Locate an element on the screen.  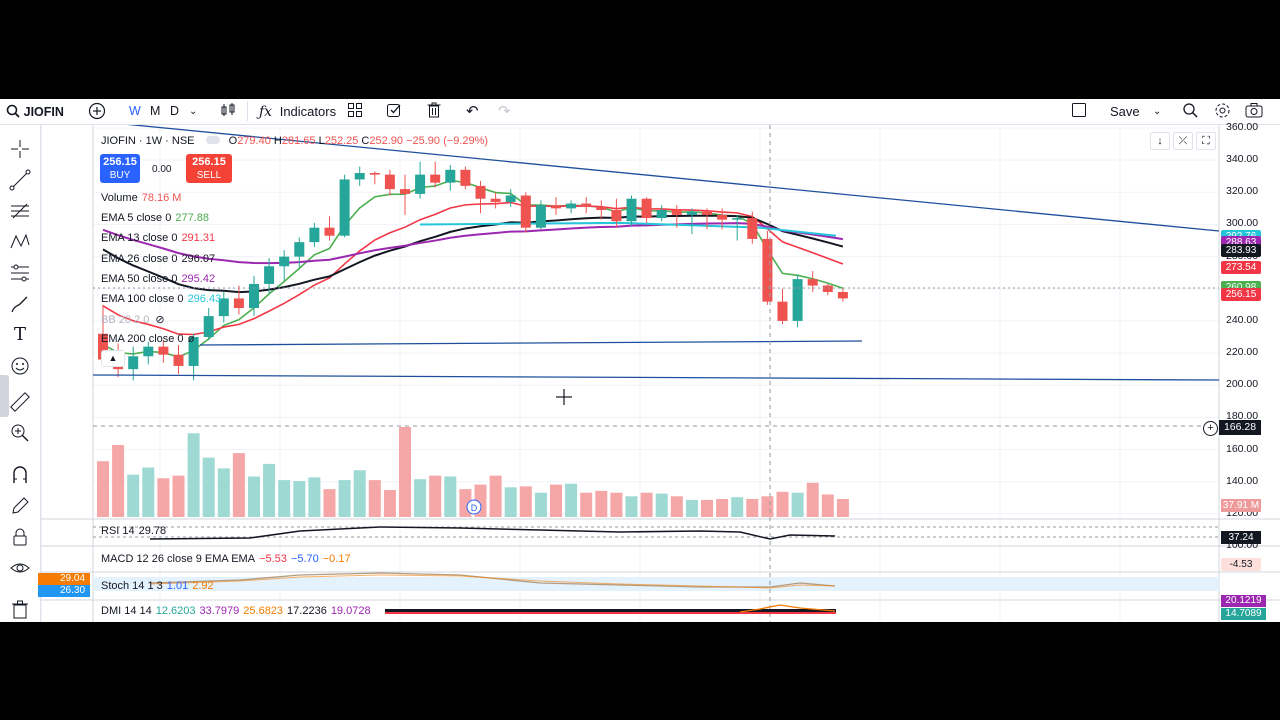
zoom-in-icon is located at coordinates (20, 433).